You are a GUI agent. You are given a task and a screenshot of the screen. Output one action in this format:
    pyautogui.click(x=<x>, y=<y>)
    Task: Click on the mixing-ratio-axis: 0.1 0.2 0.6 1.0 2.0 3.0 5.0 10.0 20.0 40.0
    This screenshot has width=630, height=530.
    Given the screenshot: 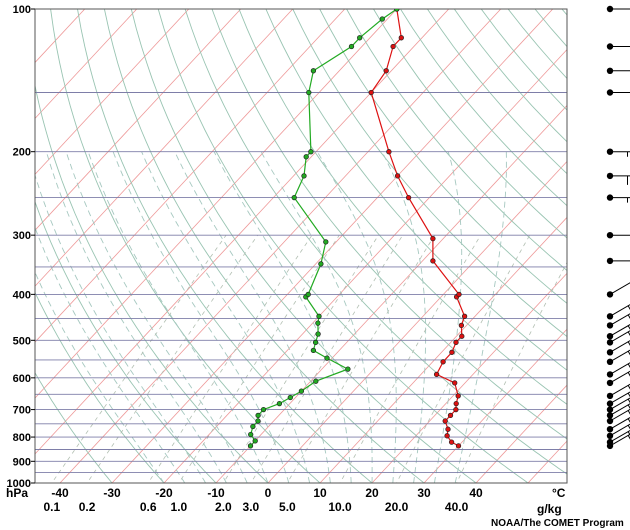 What is the action you would take?
    pyautogui.click(x=255, y=507)
    